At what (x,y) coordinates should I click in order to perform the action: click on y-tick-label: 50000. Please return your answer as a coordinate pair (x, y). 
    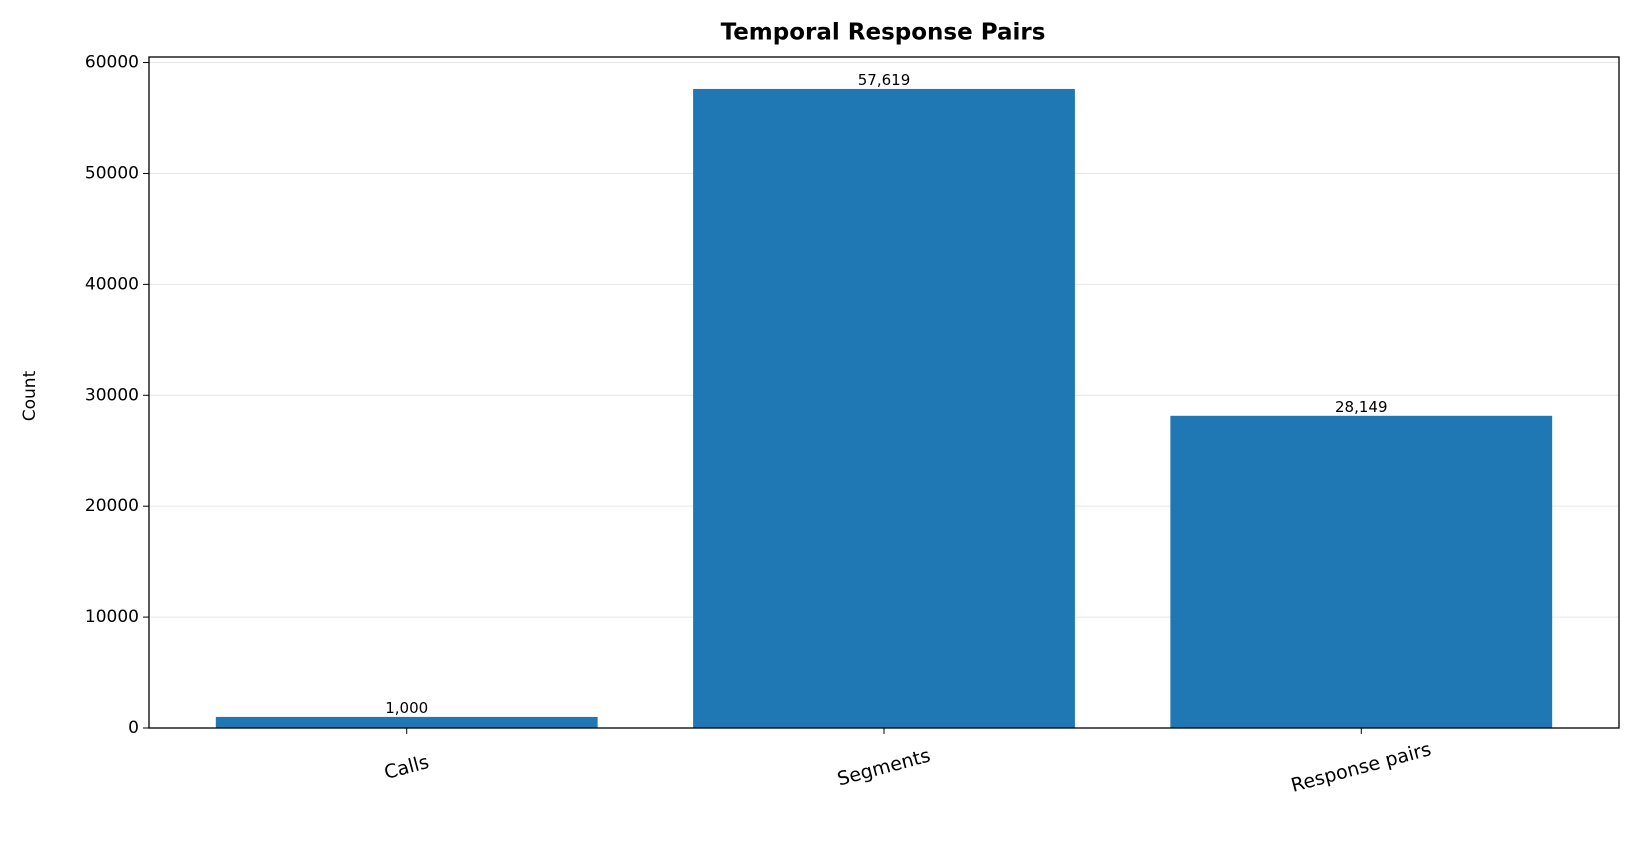
    Looking at the image, I should click on (112, 173).